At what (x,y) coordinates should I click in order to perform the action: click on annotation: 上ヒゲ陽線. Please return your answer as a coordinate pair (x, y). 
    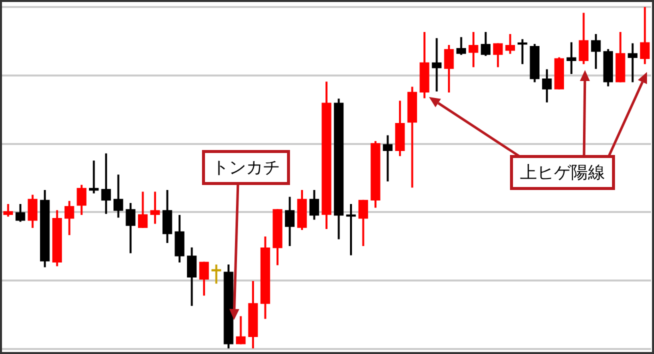
    Looking at the image, I should click on (562, 172).